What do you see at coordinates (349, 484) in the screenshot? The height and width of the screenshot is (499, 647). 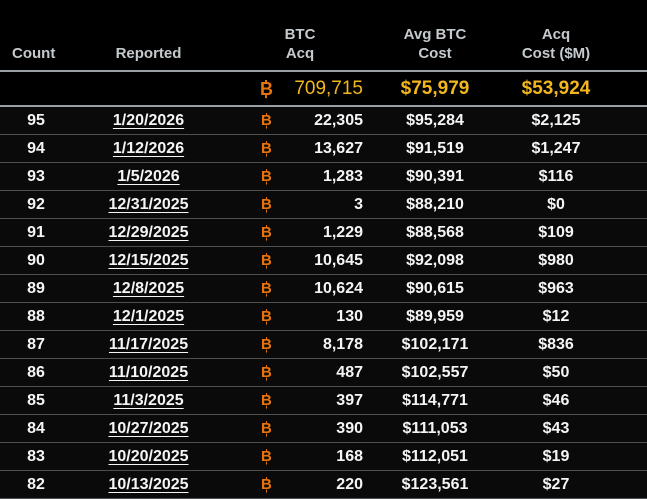 I see `btc-acq-value: 220` at bounding box center [349, 484].